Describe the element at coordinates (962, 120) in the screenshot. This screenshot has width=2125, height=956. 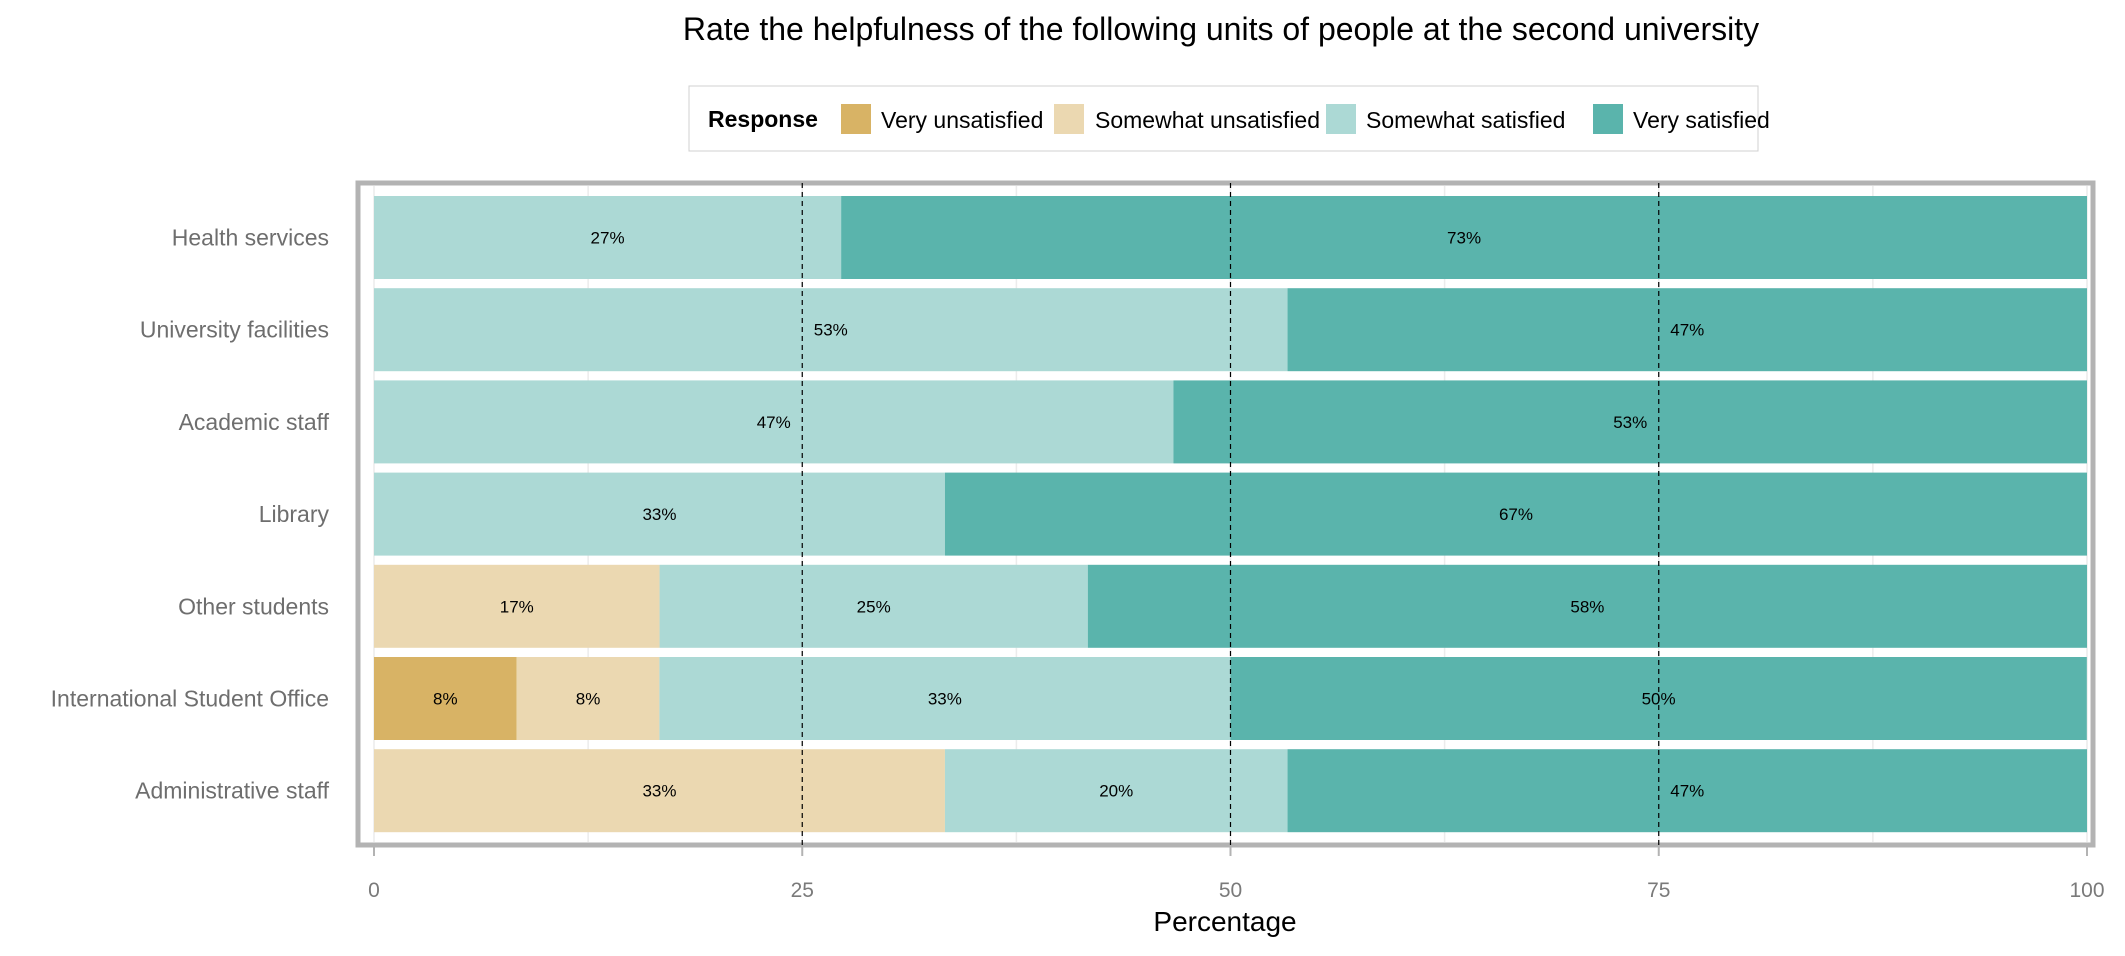
I see `legend-label: Very unsatisfied` at that location.